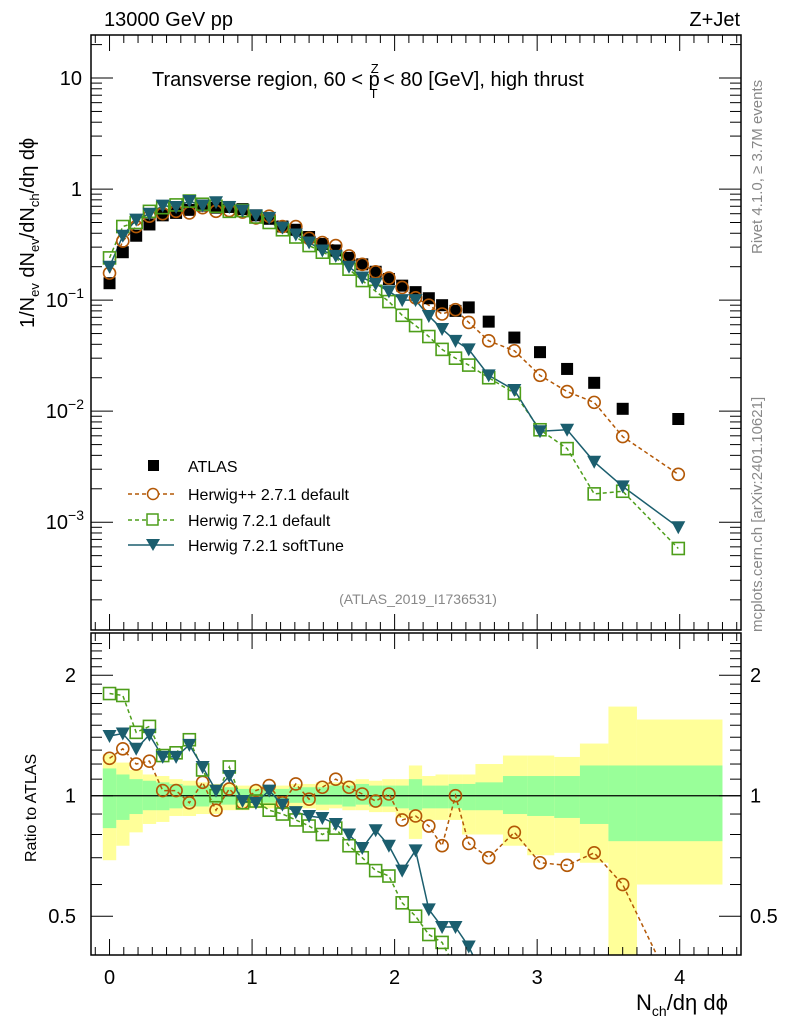  I want to click on header-process: Z+Jet, so click(714, 20).